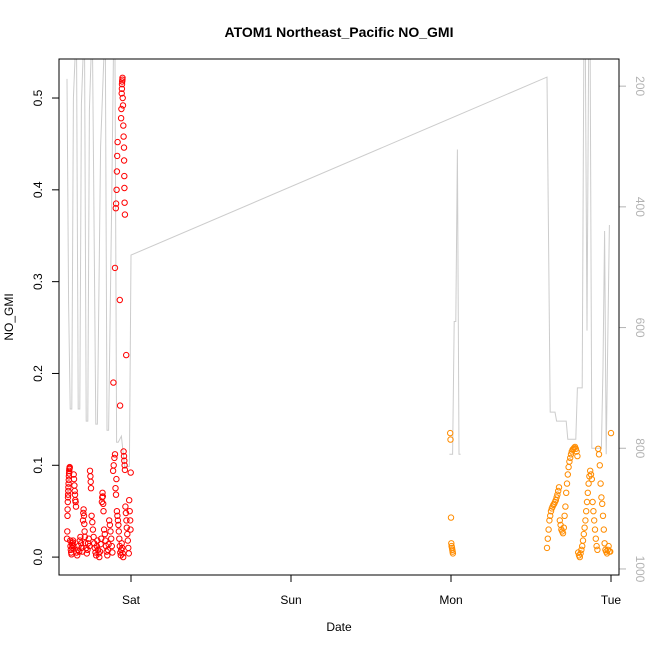 The width and height of the screenshot is (650, 650). Describe the element at coordinates (38, 465) in the screenshot. I see `y-tick-label: 0.1` at that location.